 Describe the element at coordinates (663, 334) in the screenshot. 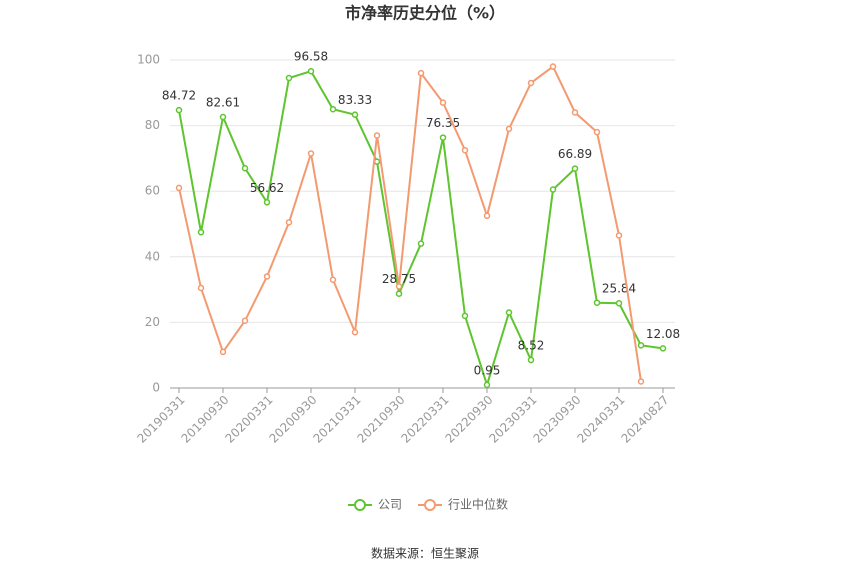

I see `data-label: 12.08` at that location.